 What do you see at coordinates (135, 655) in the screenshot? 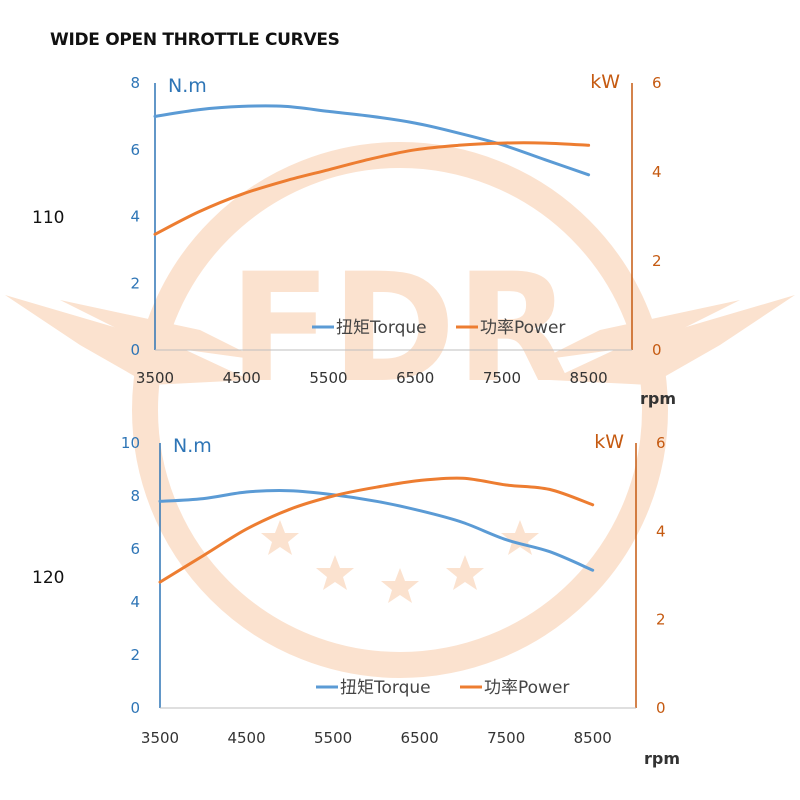
I see `y-tick-label-120: 2` at bounding box center [135, 655].